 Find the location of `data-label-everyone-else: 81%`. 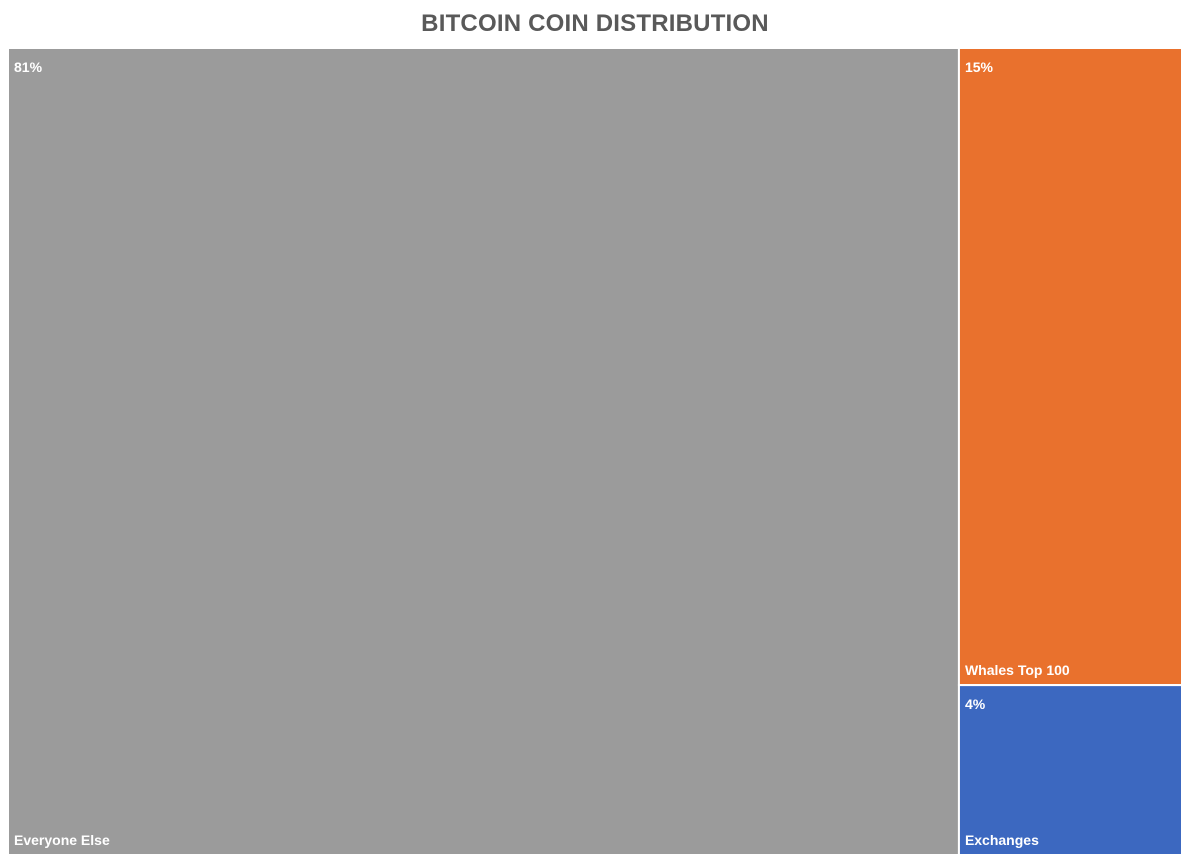

data-label-everyone-else: 81% is located at coordinates (28, 67).